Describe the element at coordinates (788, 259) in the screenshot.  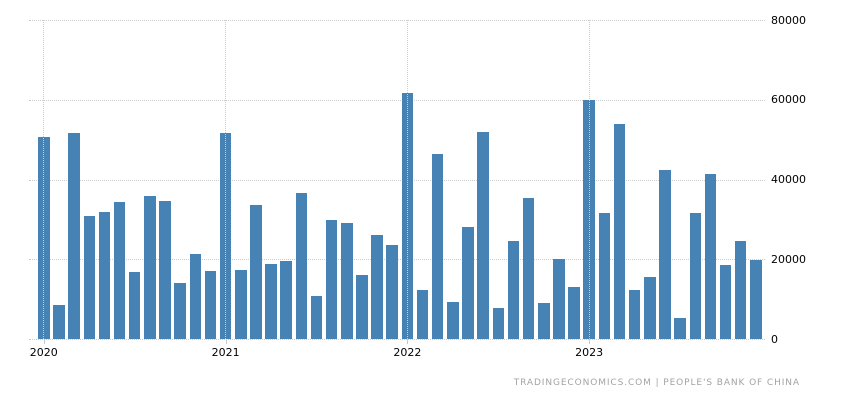
I see `y-axis-label-20000: 20000` at that location.